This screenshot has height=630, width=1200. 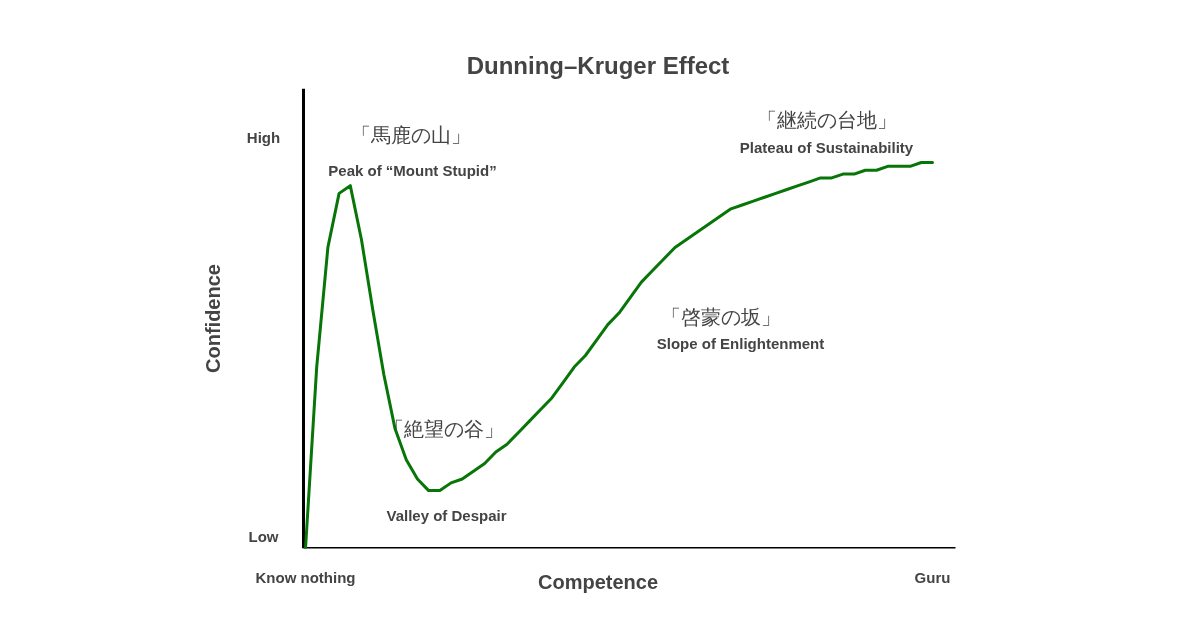 What do you see at coordinates (305, 577) in the screenshot?
I see `x-tick-label: Know nothing` at bounding box center [305, 577].